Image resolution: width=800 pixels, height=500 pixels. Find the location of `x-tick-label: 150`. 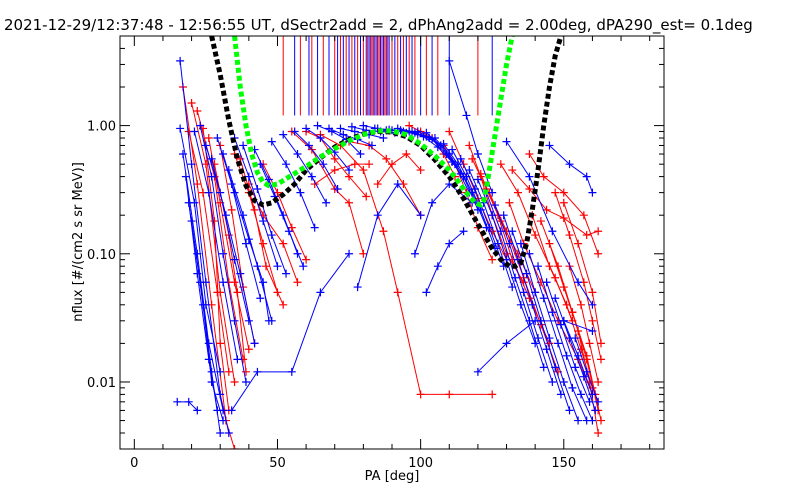

x-tick-label: 150 is located at coordinates (563, 463).